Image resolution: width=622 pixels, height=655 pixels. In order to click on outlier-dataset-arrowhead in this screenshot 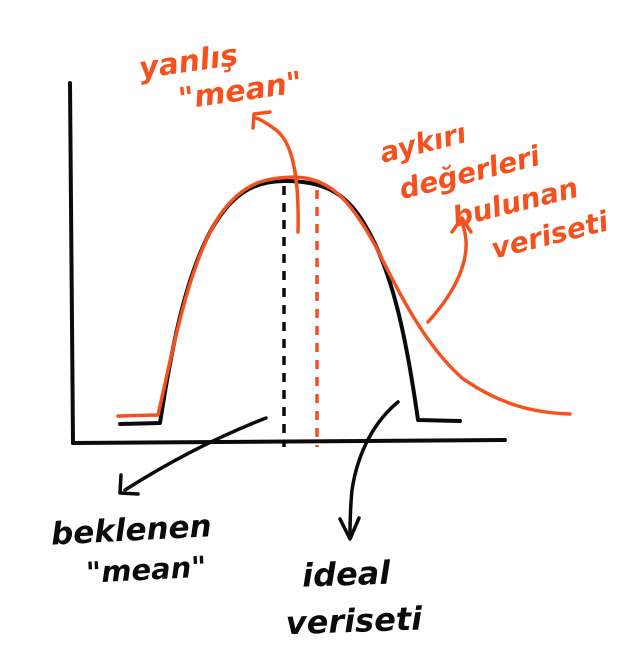, I will do `click(461, 225)`.